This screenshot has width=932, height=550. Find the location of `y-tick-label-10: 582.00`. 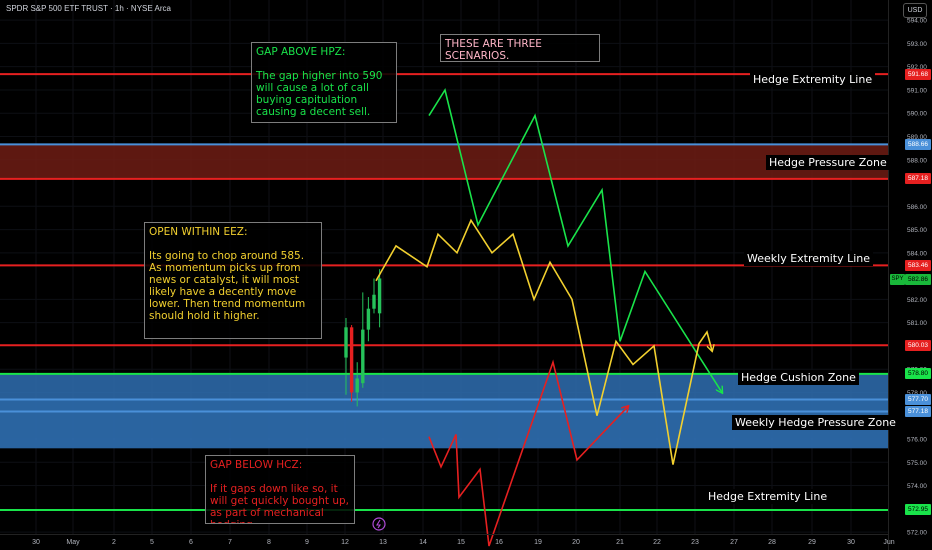

y-tick-label-10: 582.00 is located at coordinates (917, 300).